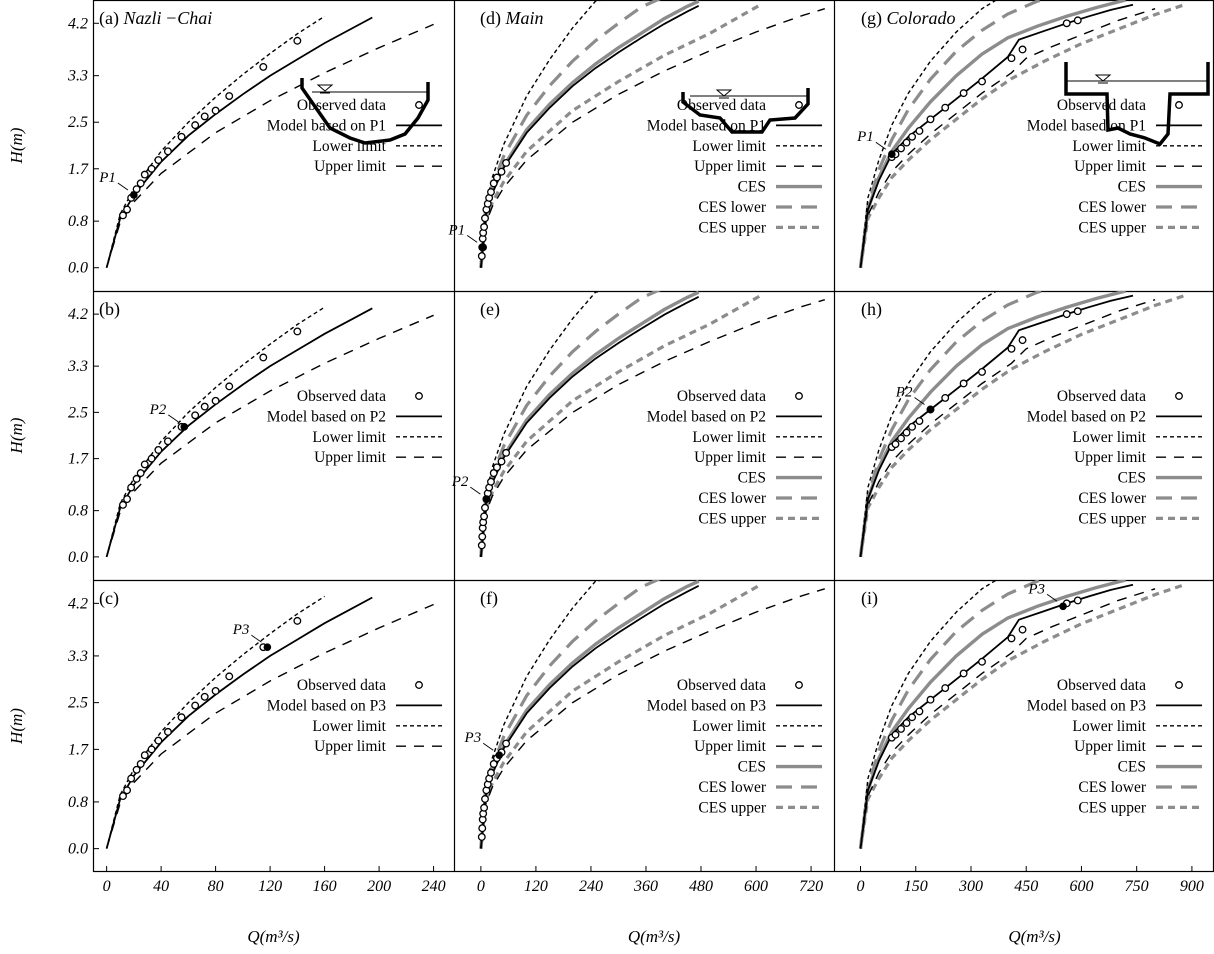  What do you see at coordinates (167, 18) in the screenshot?
I see `panel-river-name: Nazli −Chai` at bounding box center [167, 18].